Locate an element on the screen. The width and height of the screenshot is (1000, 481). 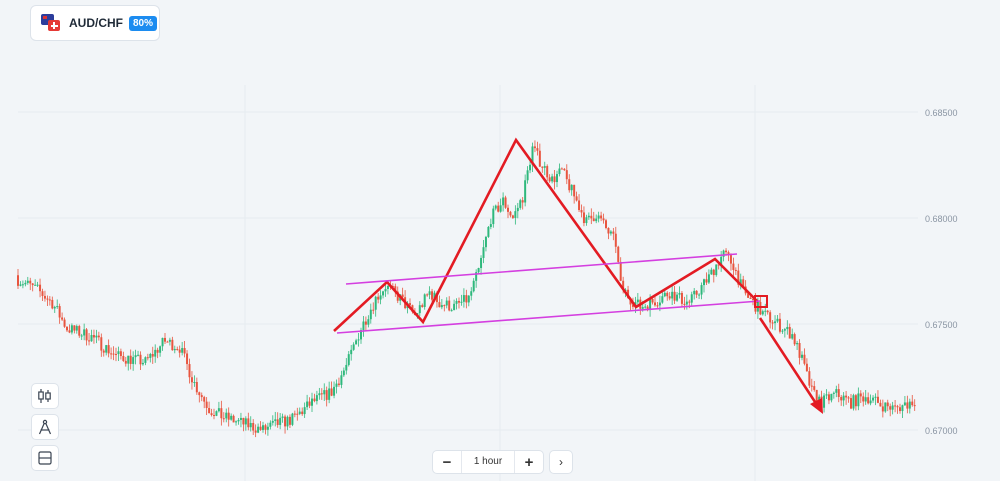
zoom-out-button: − is located at coordinates (447, 462).